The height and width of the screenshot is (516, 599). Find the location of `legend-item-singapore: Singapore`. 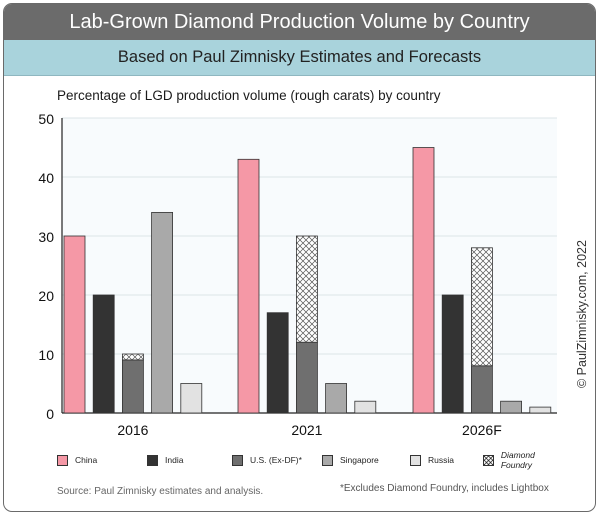

legend-item-singapore: Singapore is located at coordinates (350, 460).